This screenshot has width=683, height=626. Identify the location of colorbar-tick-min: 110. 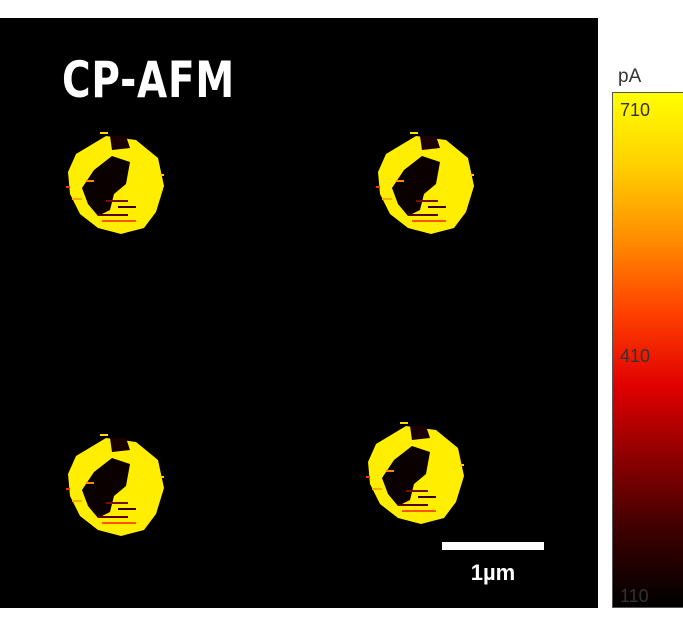
(634, 596).